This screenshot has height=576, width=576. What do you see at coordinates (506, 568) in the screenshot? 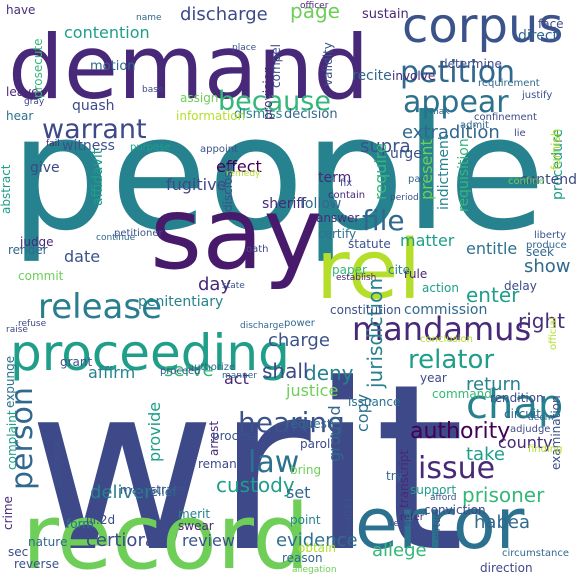
I see `cloud-word-direction: direction` at bounding box center [506, 568].